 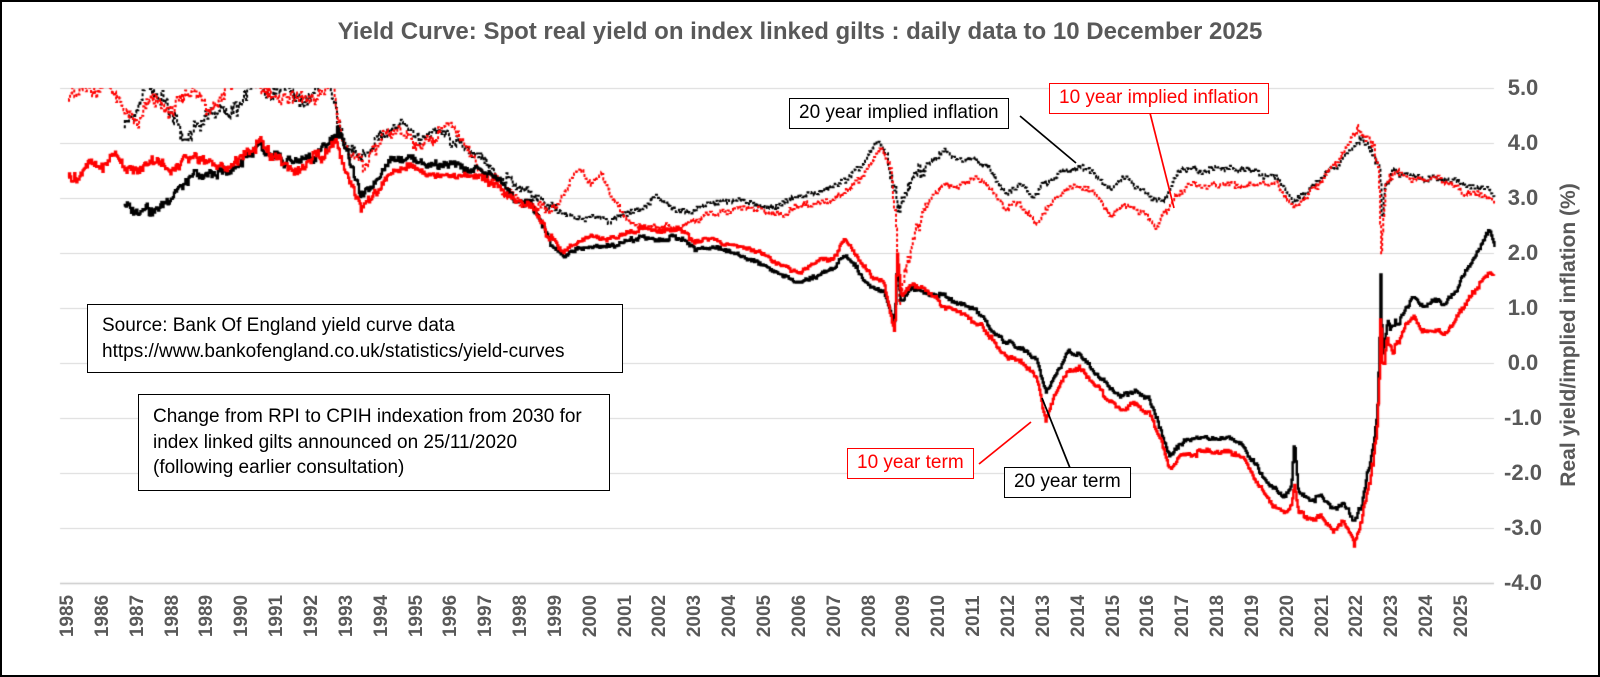 I want to click on x-tick-label: 2015, so click(x=1113, y=616).